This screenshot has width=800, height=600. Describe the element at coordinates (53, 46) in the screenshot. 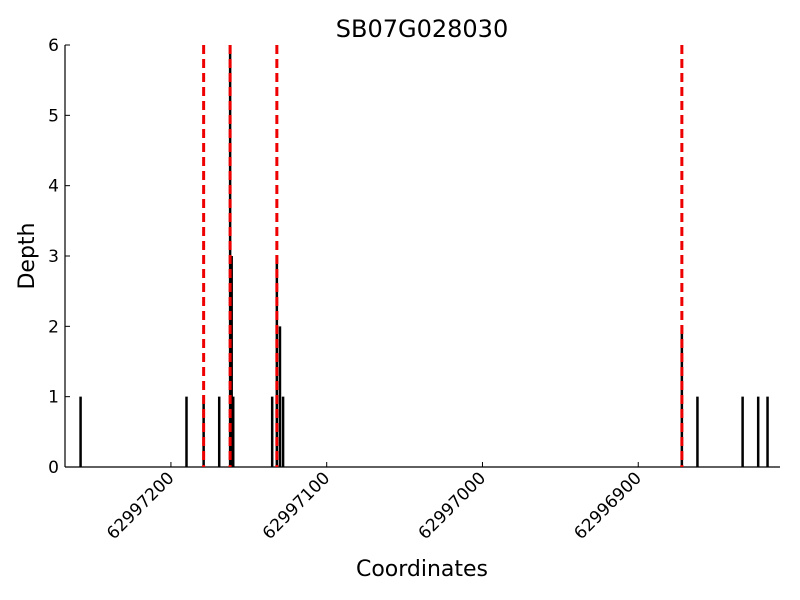

I see `y-tick-label: 6` at that location.